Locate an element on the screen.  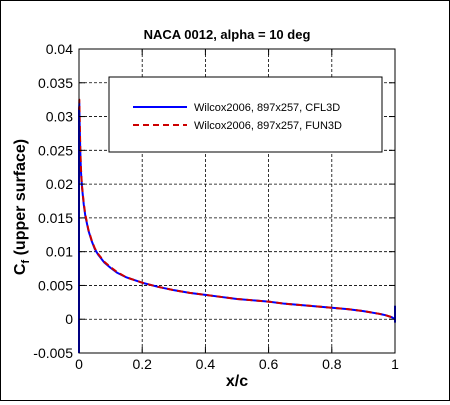
y-axis-label-rest: (upper surface) is located at coordinates (20, 199).